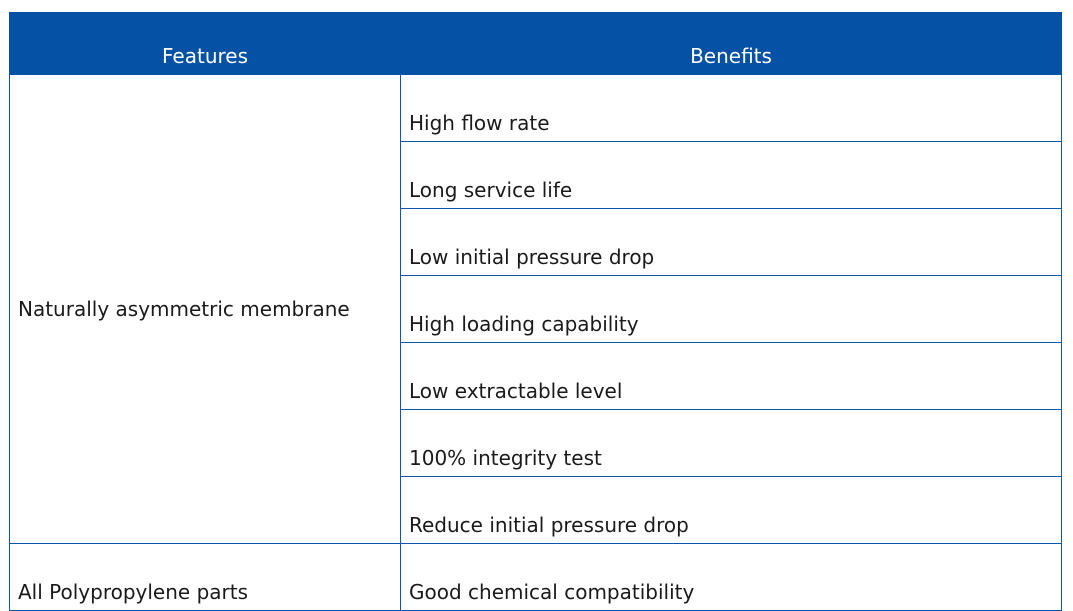  Describe the element at coordinates (731, 309) in the screenshot. I see `benefit-cell: High loading capability` at that location.